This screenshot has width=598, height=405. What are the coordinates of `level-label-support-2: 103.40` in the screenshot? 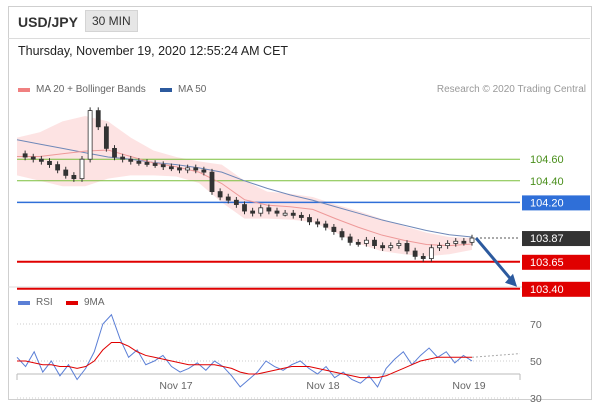 It's located at (547, 290).